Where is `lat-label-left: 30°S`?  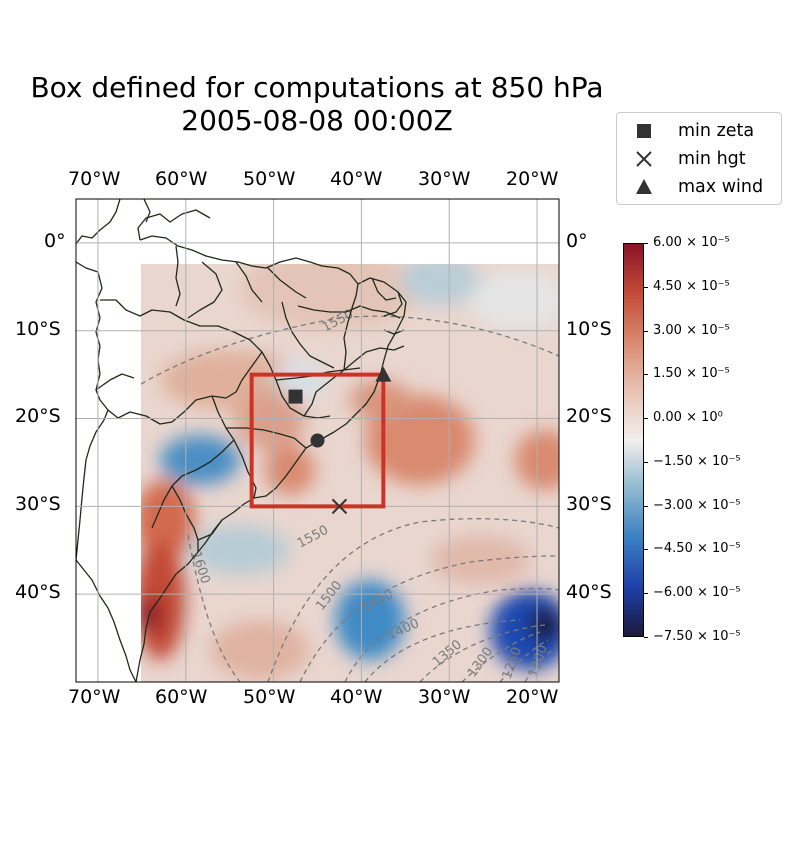
lat-label-left: 30°S is located at coordinates (38, 504).